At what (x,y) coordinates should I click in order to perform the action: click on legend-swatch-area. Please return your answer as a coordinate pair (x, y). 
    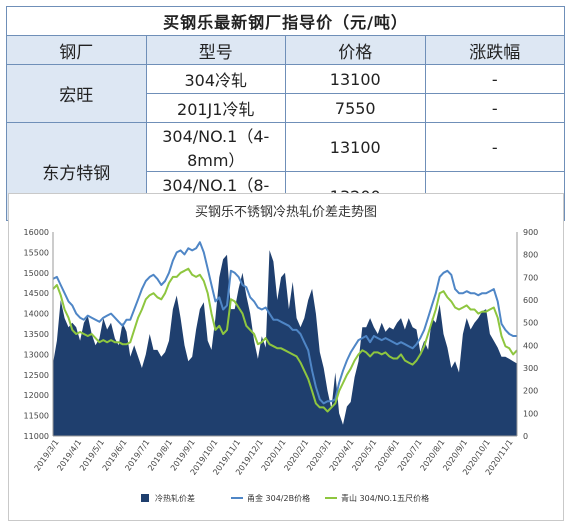
    Looking at the image, I should click on (145, 498).